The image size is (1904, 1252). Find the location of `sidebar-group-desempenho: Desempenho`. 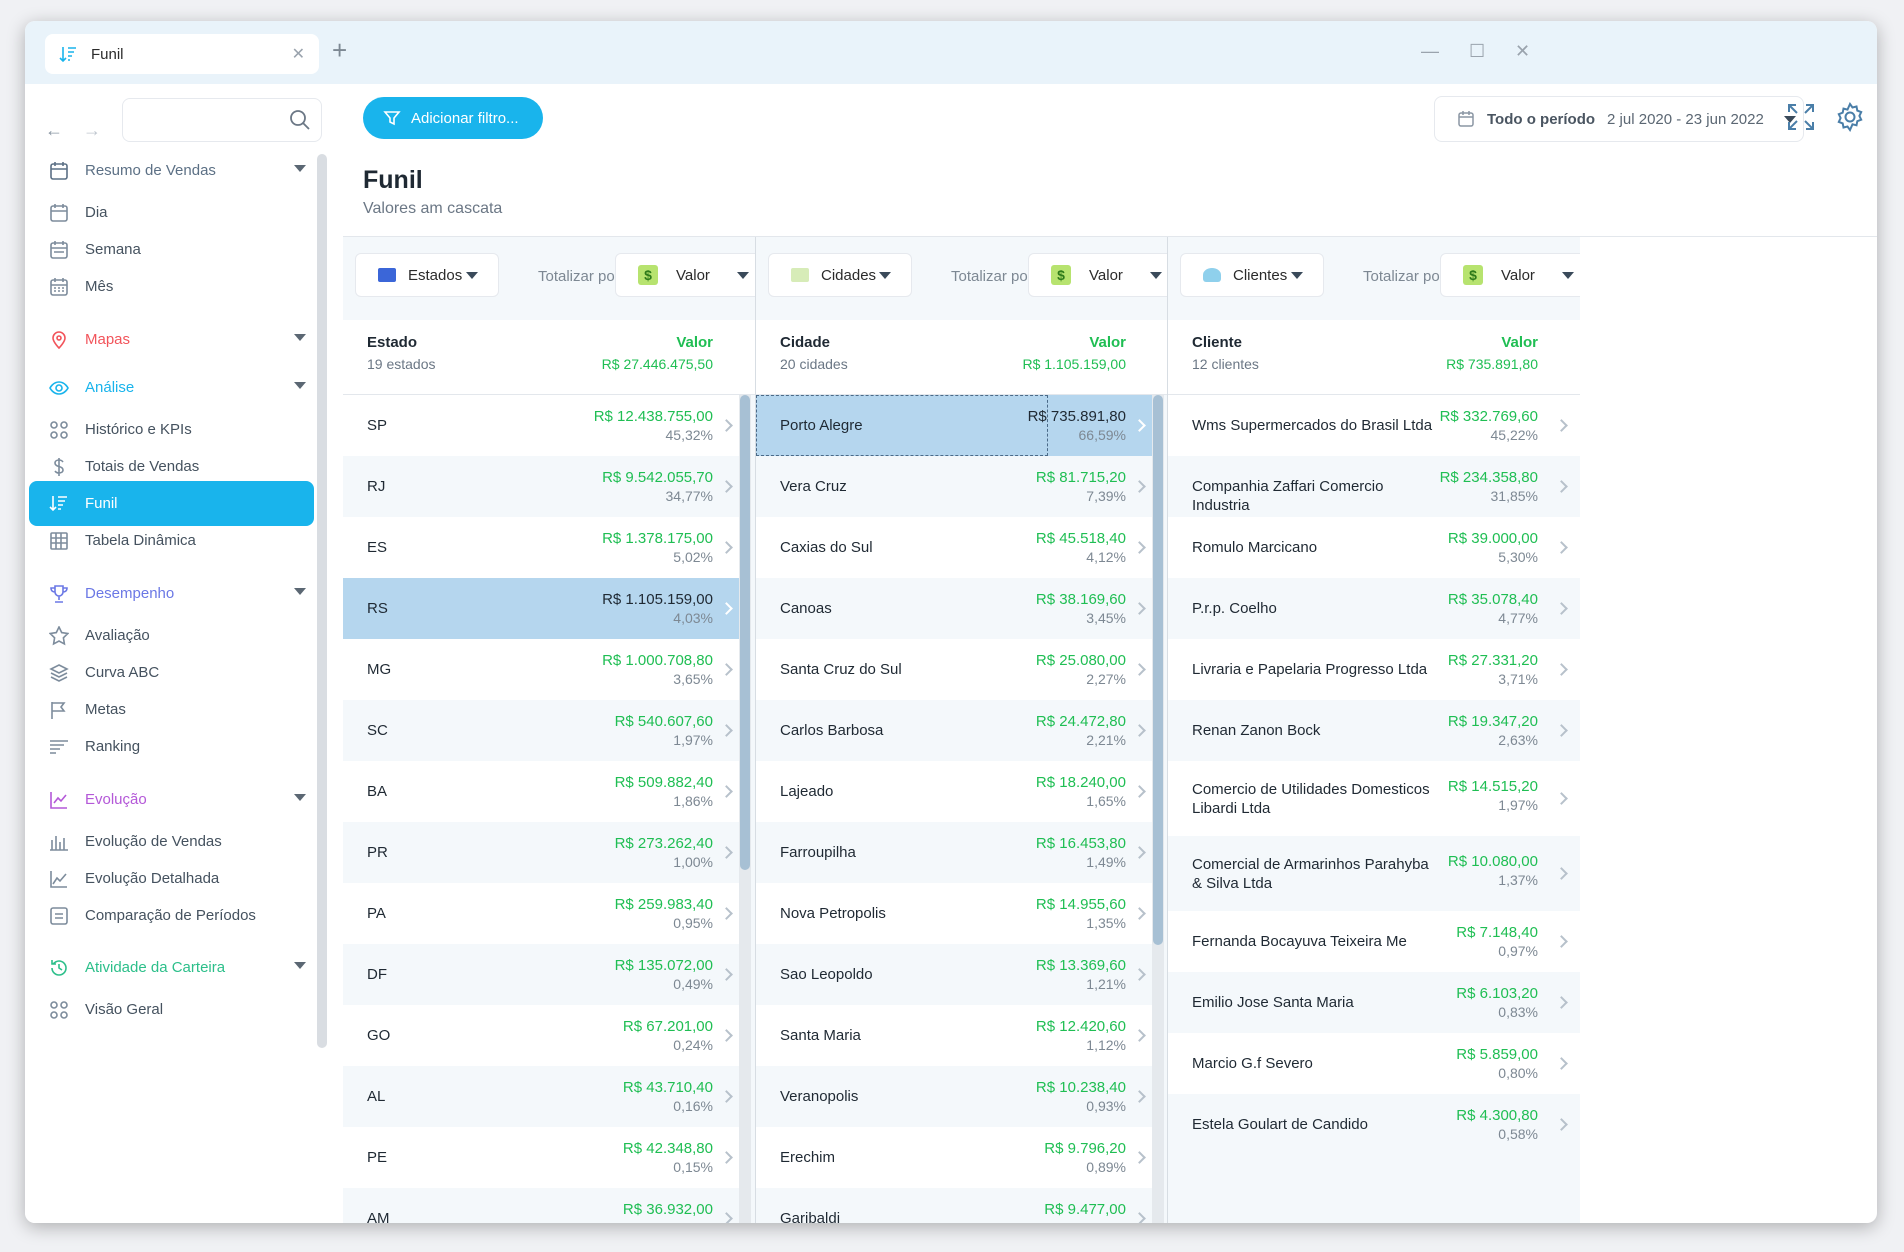

sidebar-group-desempenho: Desempenho is located at coordinates (171, 593).